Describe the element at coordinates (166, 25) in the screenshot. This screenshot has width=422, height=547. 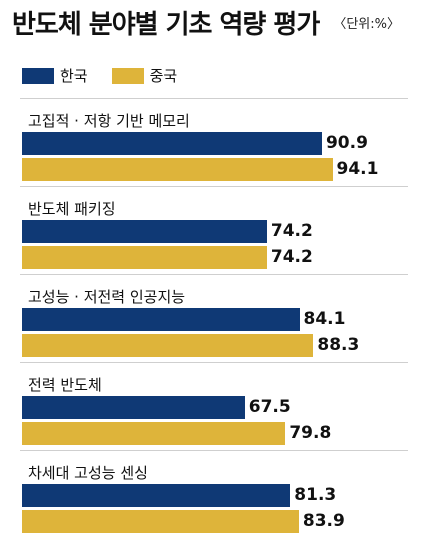
I see `chart-title: 반도체 분야별 기초 역량 평가` at that location.